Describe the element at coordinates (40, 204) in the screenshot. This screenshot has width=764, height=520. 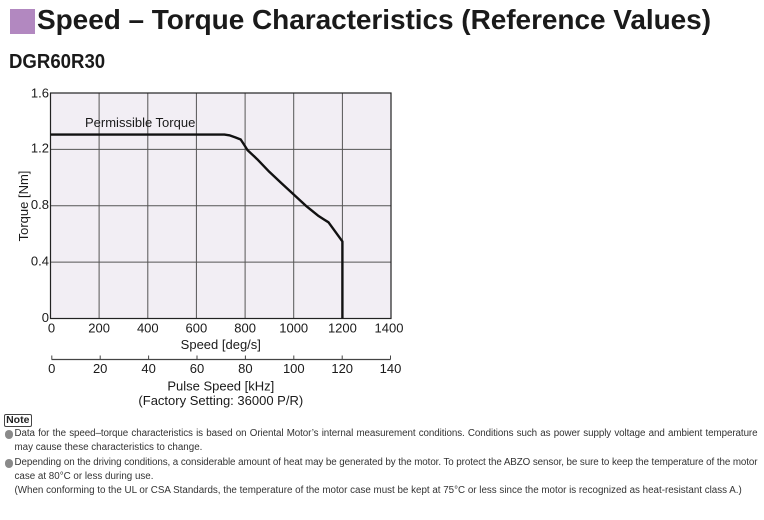
I see `svg-text: 0.8` at that location.